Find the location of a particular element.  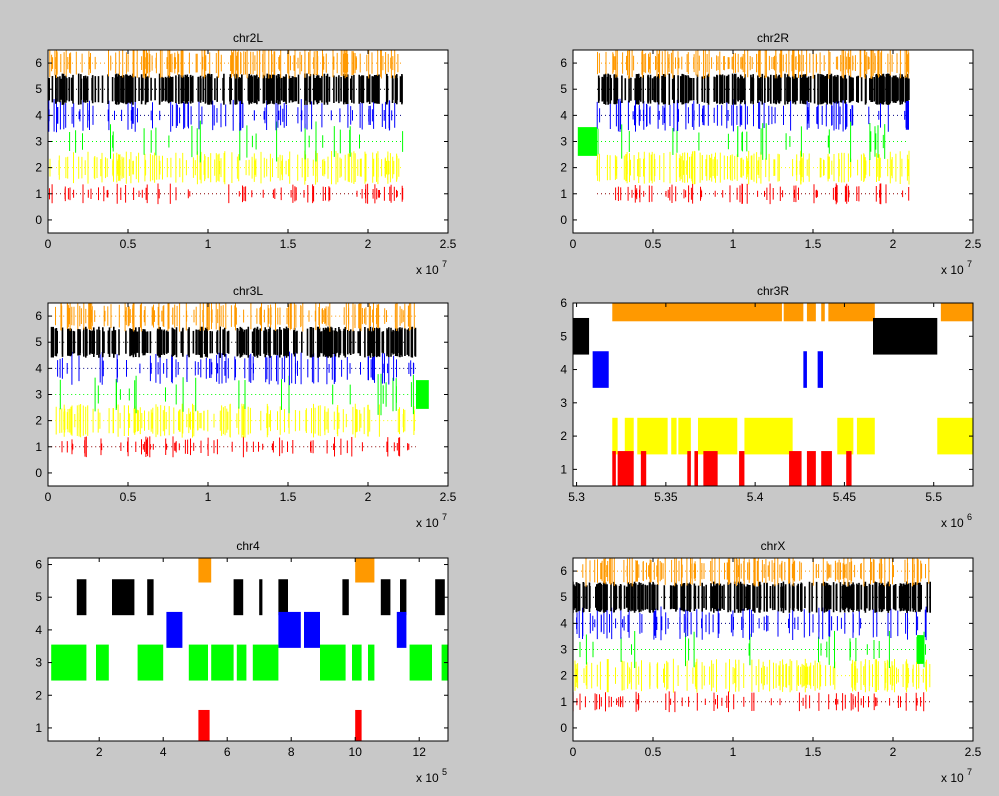

level-4-blue-ticks is located at coordinates (226, 115).